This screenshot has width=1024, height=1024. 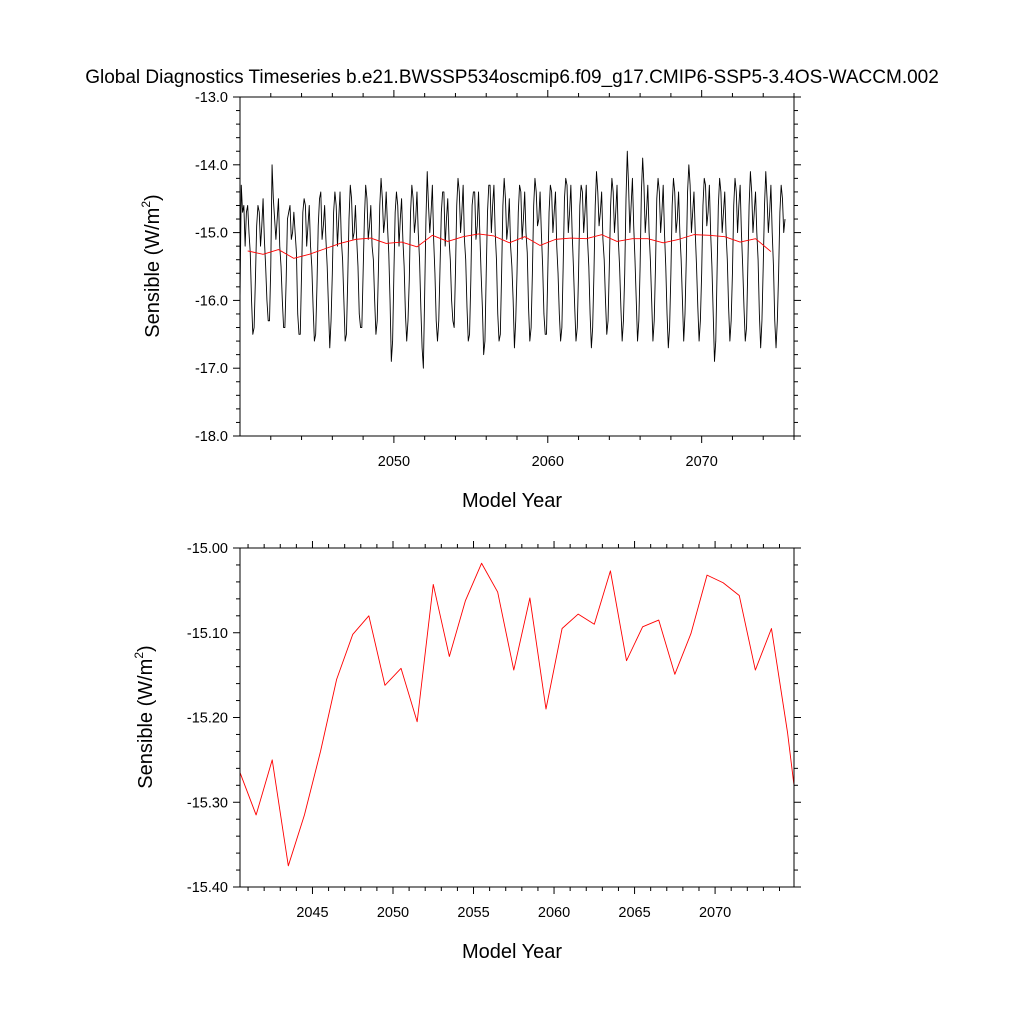 What do you see at coordinates (207, 549) in the screenshot?
I see `y-tick-label: -15.00` at bounding box center [207, 549].